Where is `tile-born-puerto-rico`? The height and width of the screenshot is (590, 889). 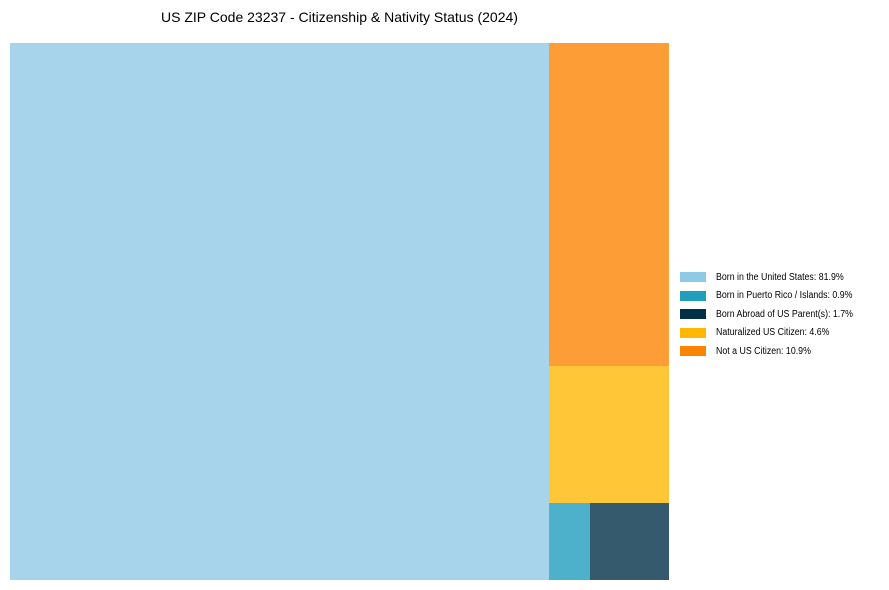
tile-born-puerto-rico is located at coordinates (569, 541).